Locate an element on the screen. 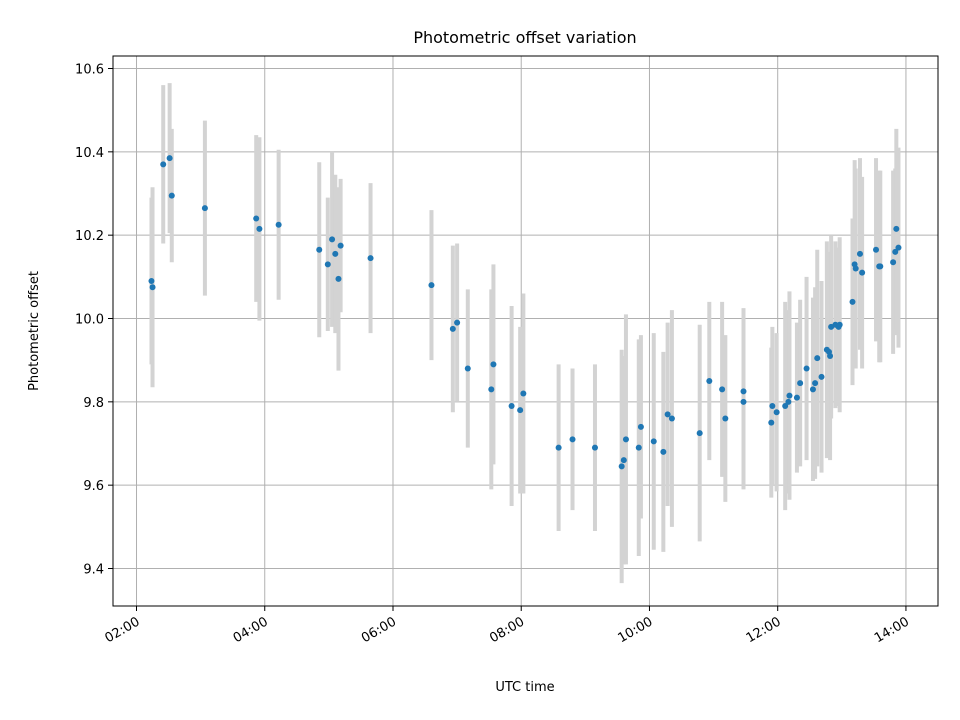 The image size is (960, 720). x-tick-label: 10:00 is located at coordinates (636, 630).